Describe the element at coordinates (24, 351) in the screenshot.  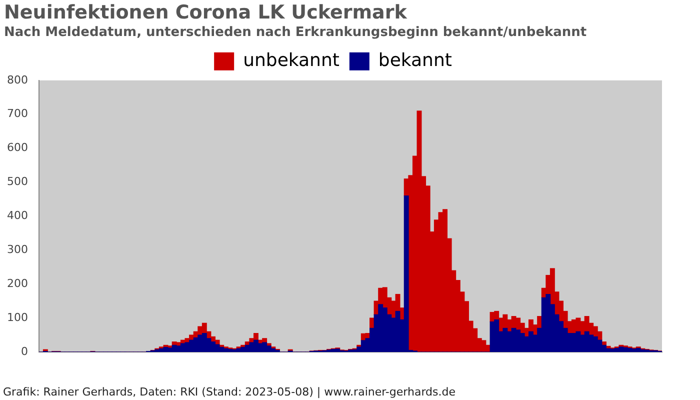
I see `y-tick-label: 0` at that location.